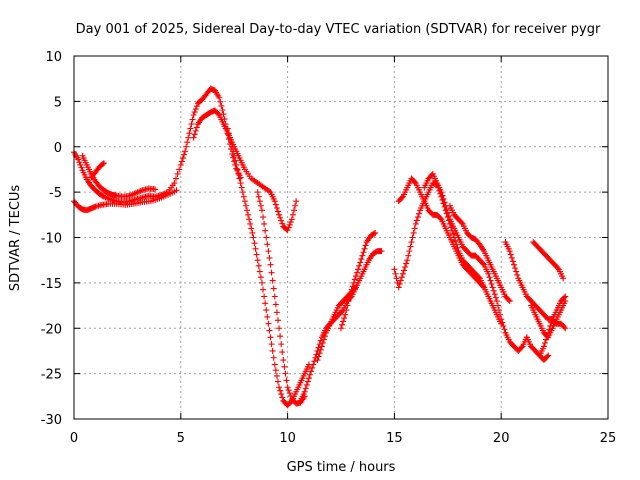 The image size is (640, 480). Describe the element at coordinates (394, 438) in the screenshot. I see `x-tick-label: 15` at that location.